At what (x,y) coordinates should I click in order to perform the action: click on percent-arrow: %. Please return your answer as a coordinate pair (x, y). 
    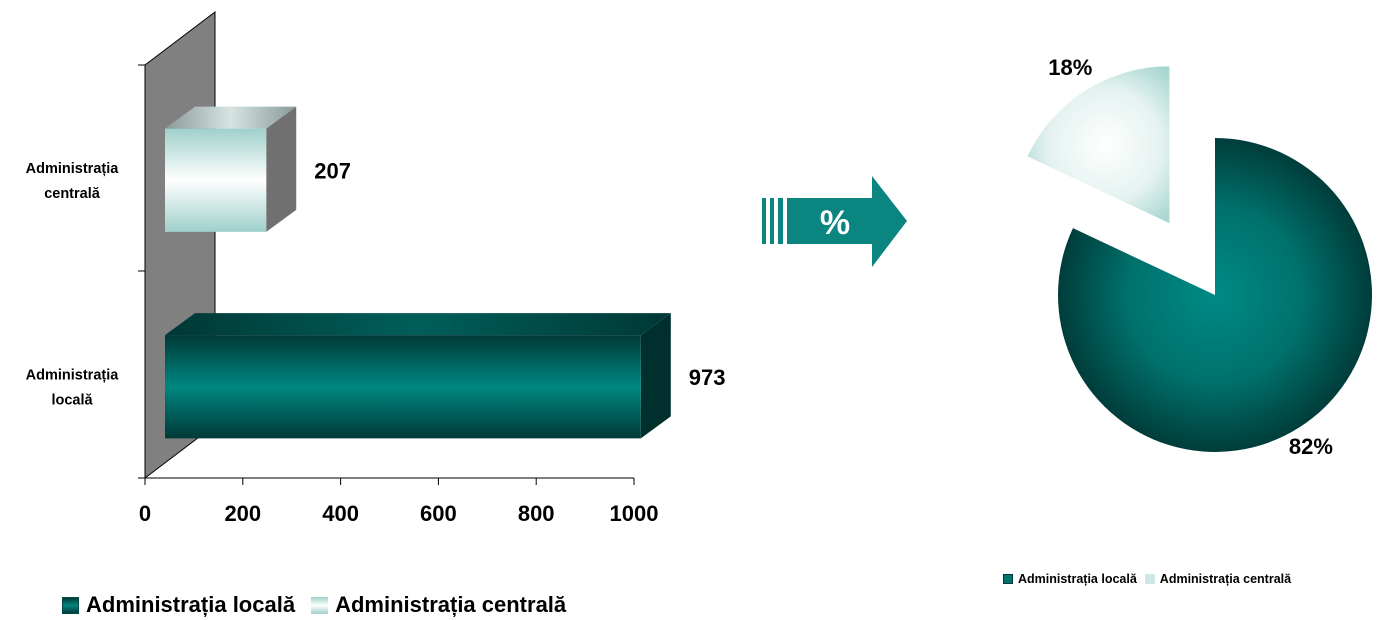
    Looking at the image, I should click on (834, 221).